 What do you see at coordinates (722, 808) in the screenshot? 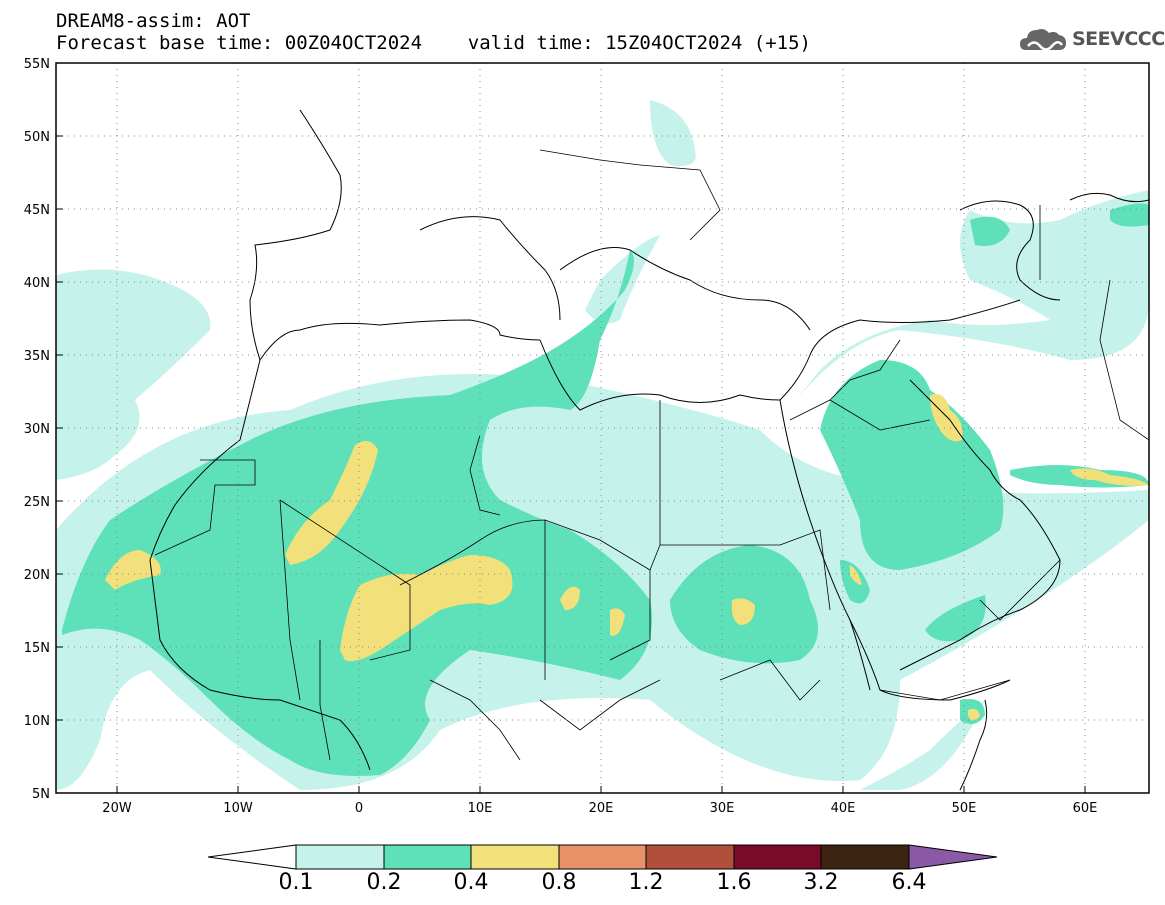
I see `lon-label: 30E` at bounding box center [722, 808].